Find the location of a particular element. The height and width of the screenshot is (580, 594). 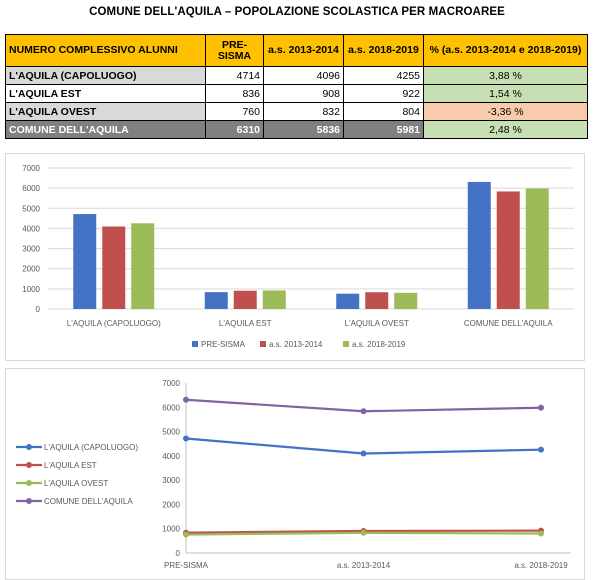

cell-percent-change: 2,48 % is located at coordinates (505, 129).